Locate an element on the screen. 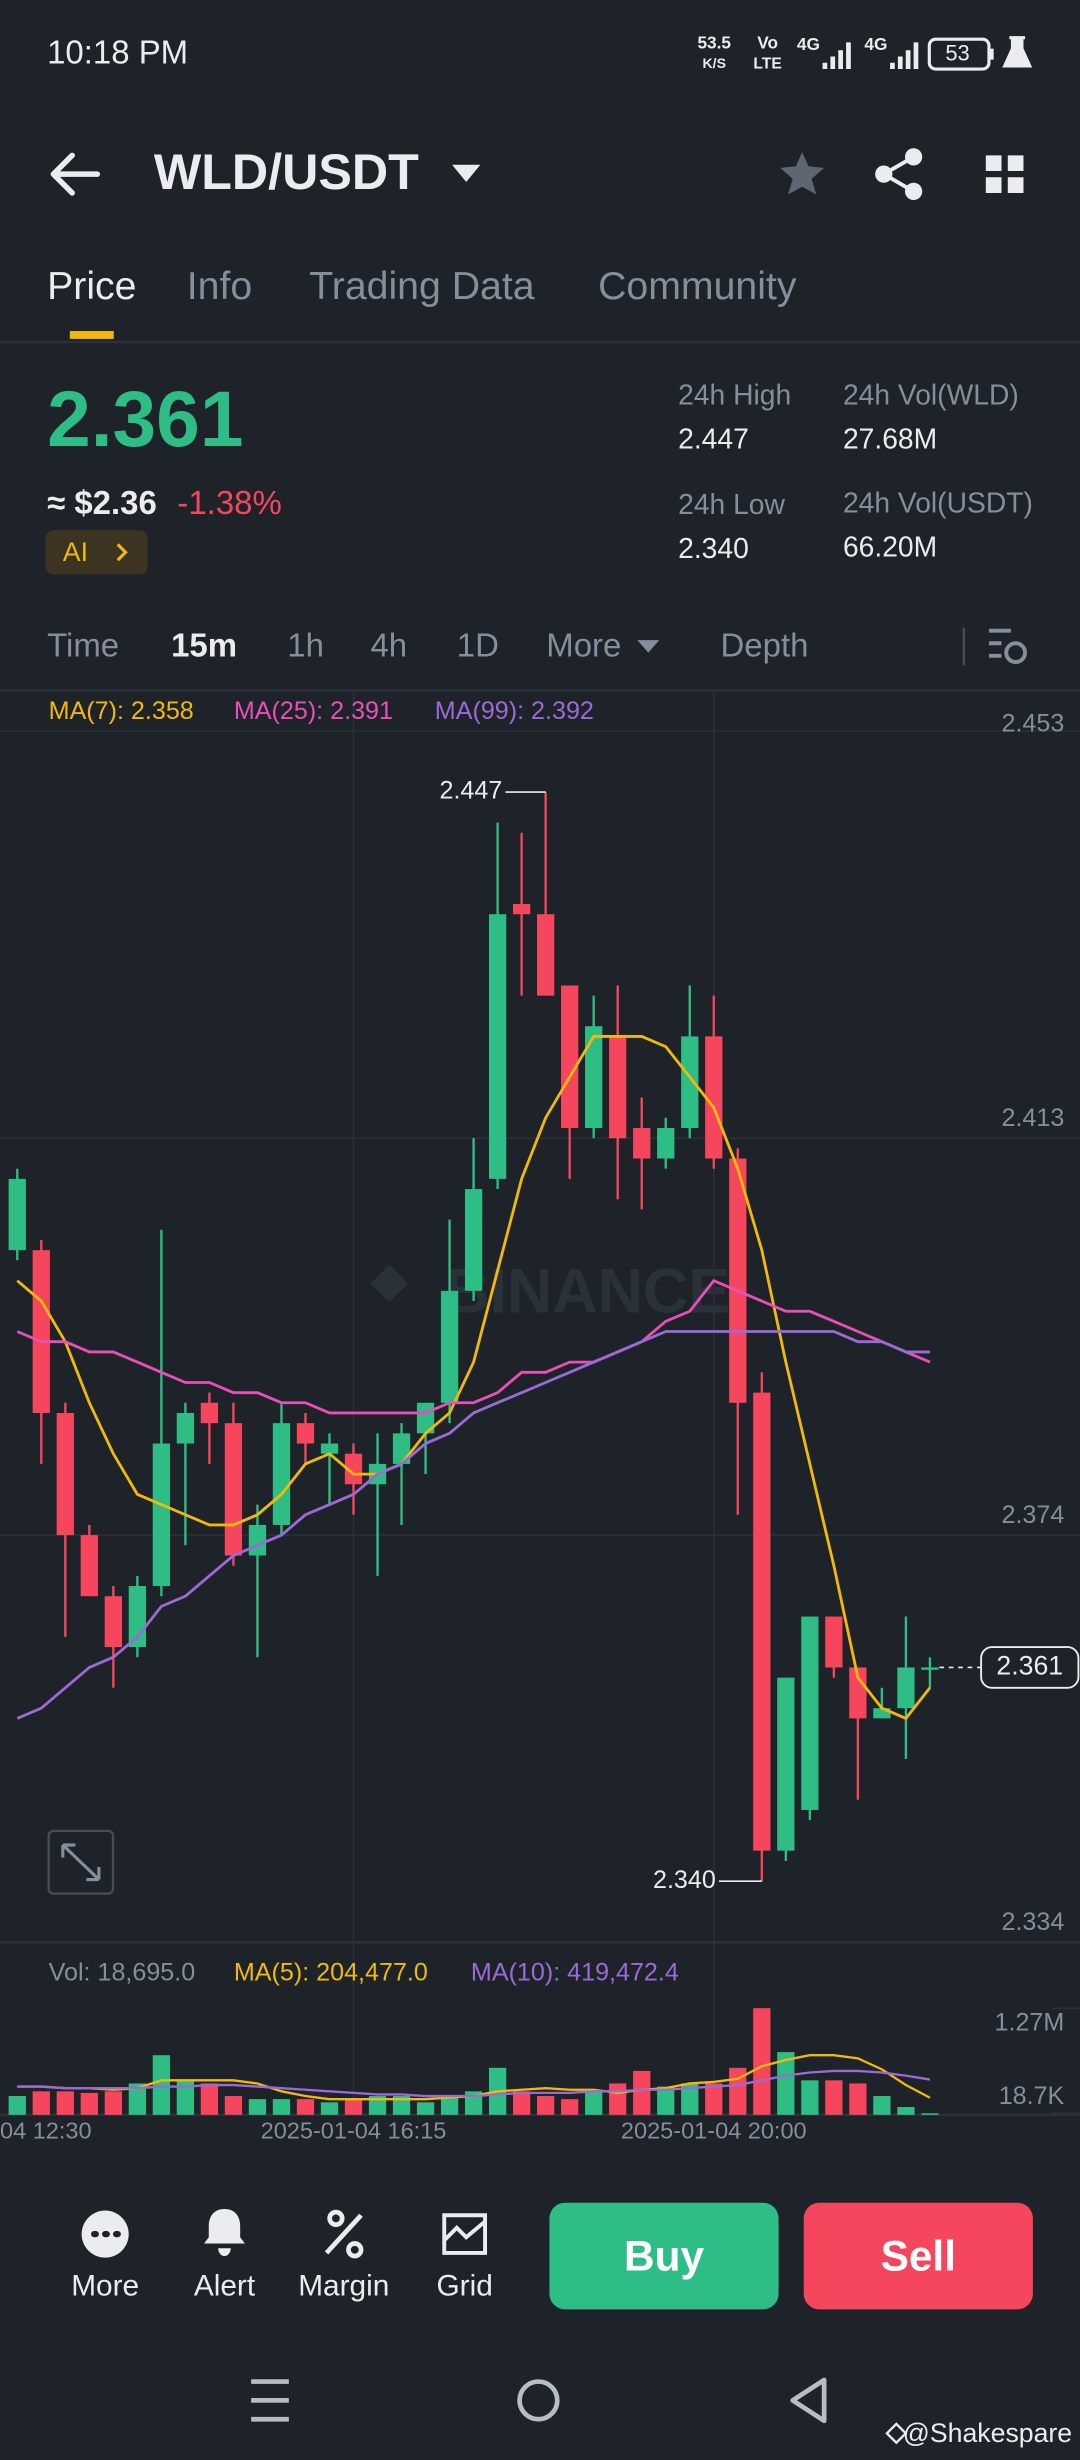 The image size is (1080, 2460). interval: More is located at coordinates (583, 645).